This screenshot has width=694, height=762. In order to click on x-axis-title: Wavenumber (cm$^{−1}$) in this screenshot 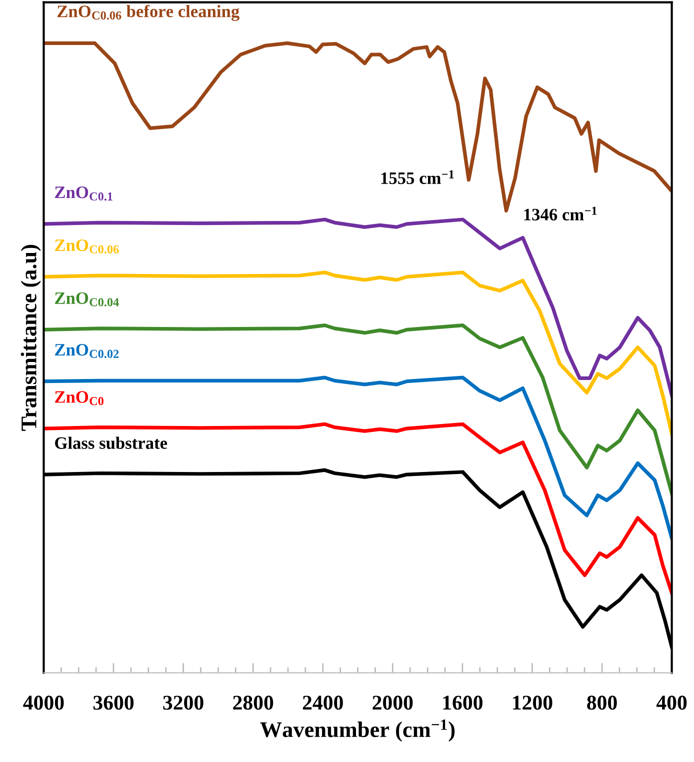, I will do `click(357, 731)`.